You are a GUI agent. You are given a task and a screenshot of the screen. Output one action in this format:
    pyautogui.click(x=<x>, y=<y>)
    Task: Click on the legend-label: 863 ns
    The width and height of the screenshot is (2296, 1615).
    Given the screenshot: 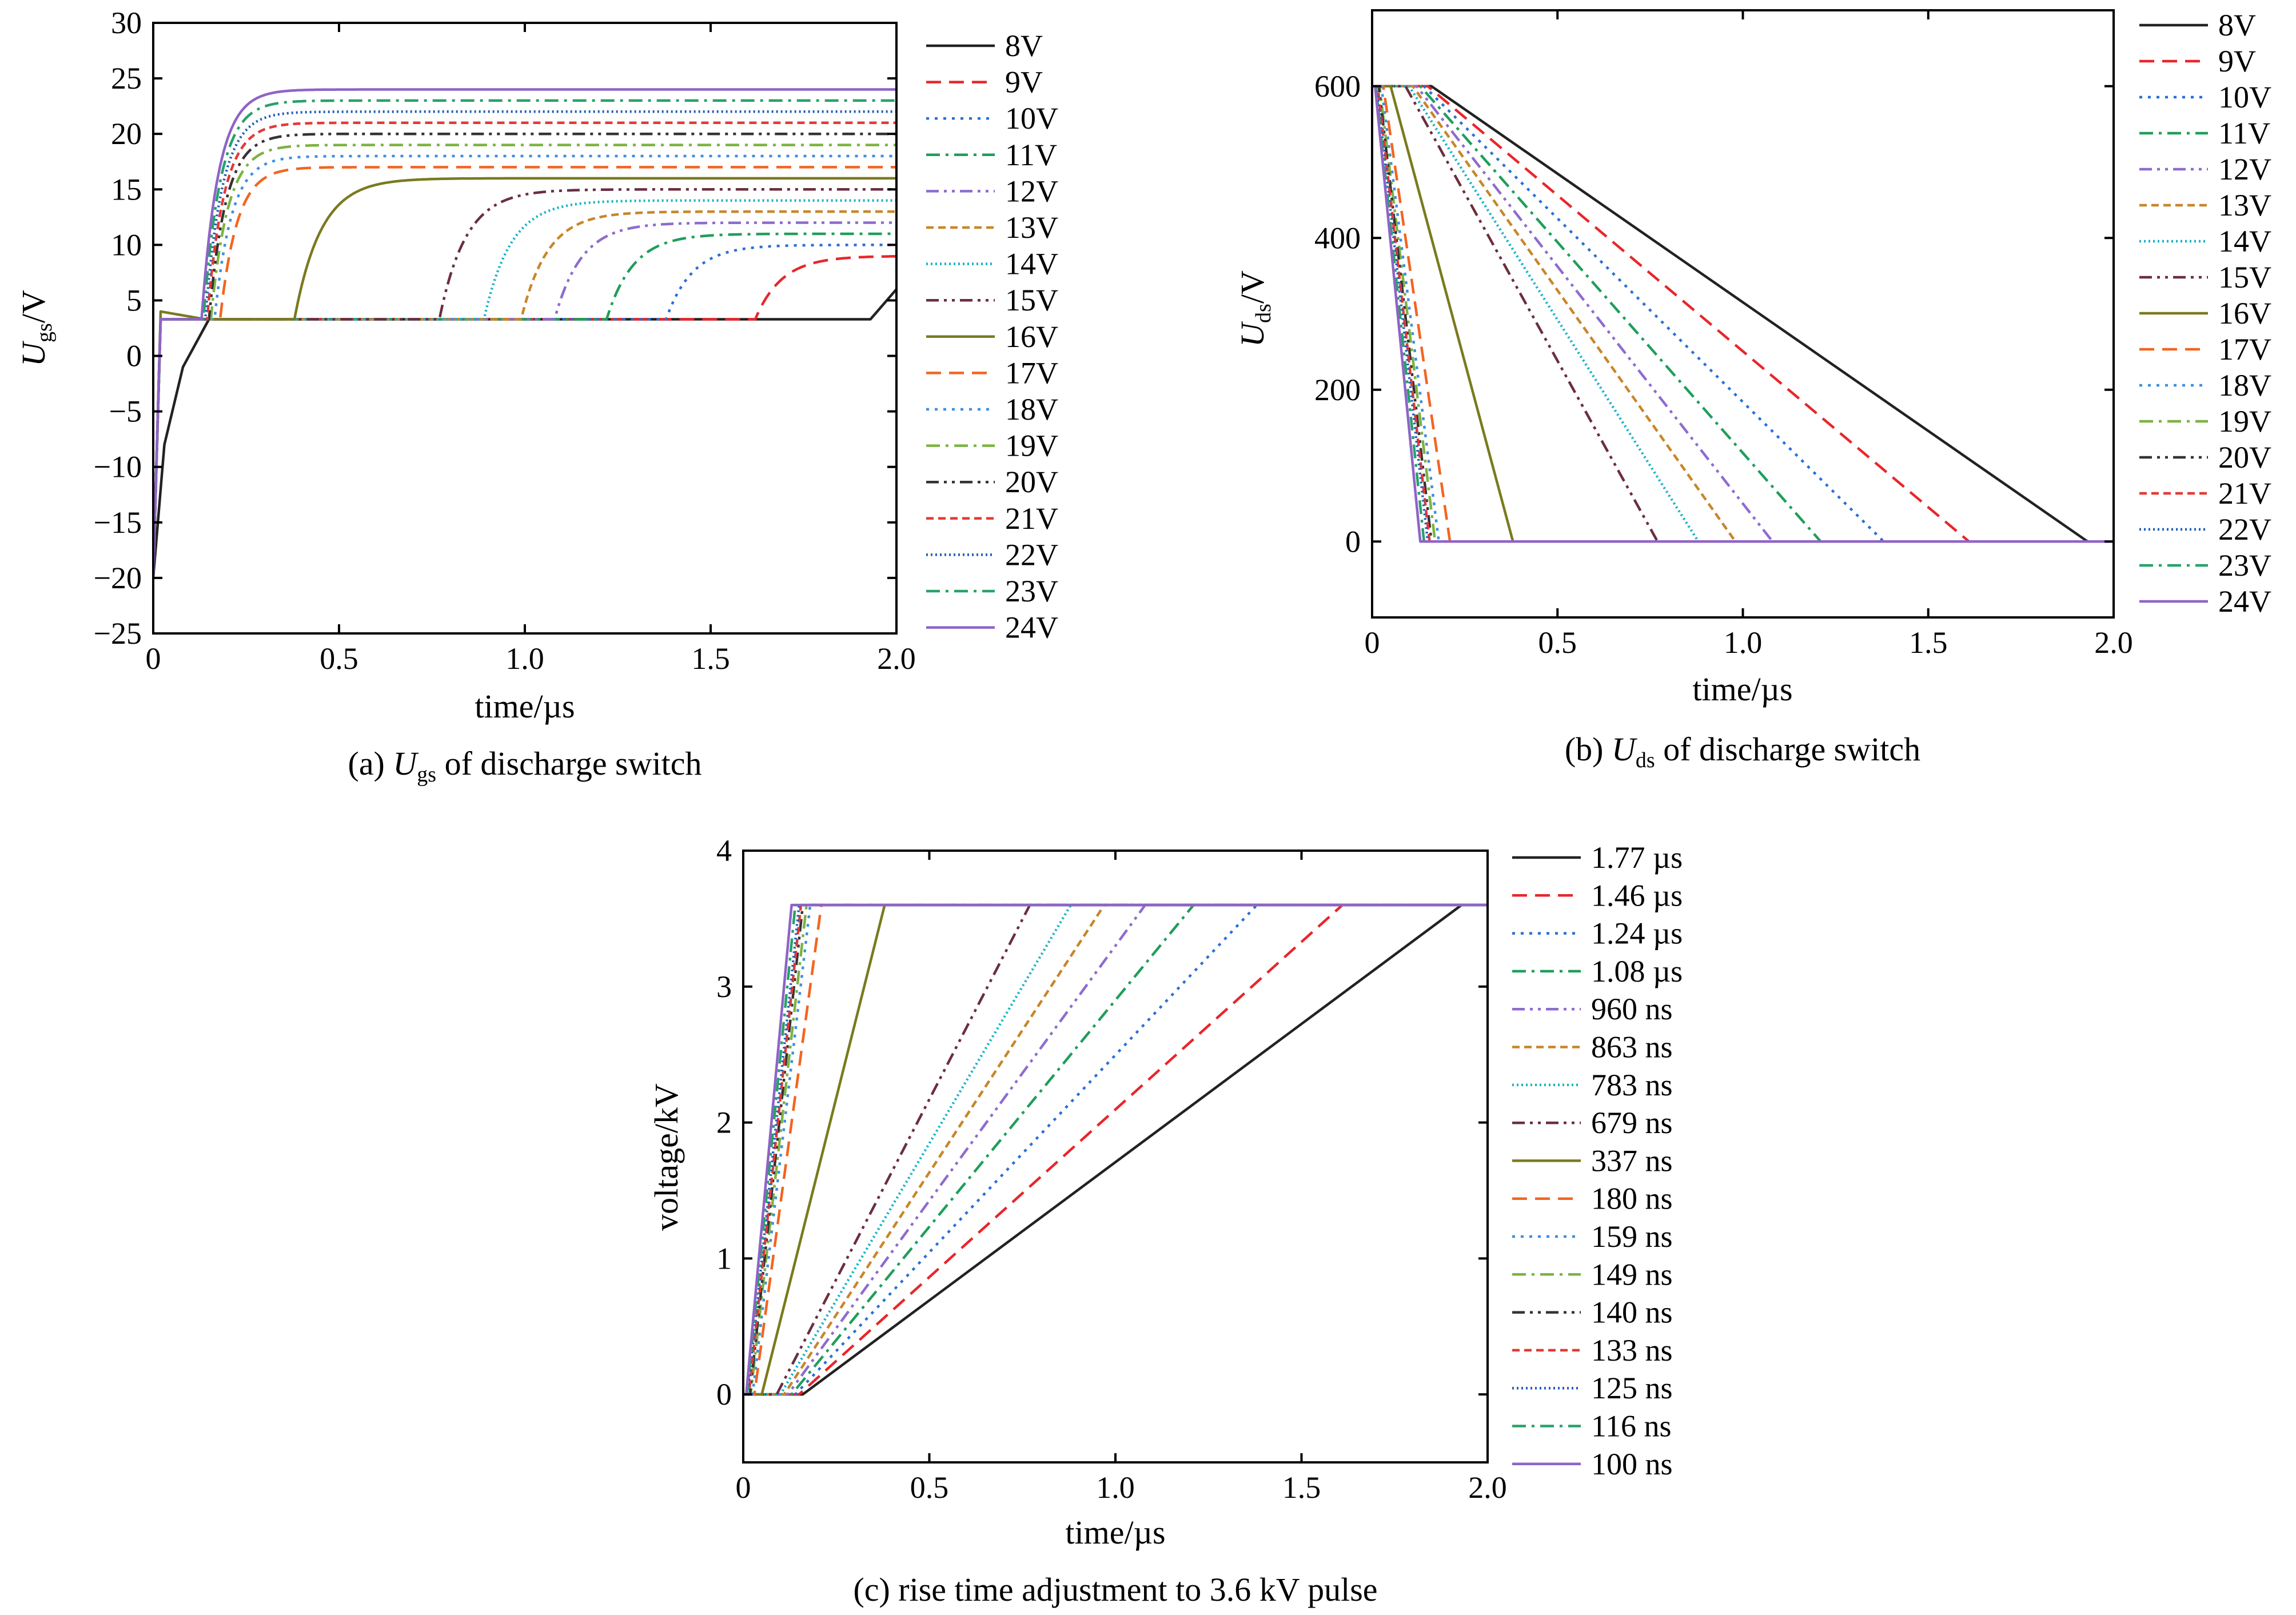 What is the action you would take?
    pyautogui.click(x=1632, y=1047)
    